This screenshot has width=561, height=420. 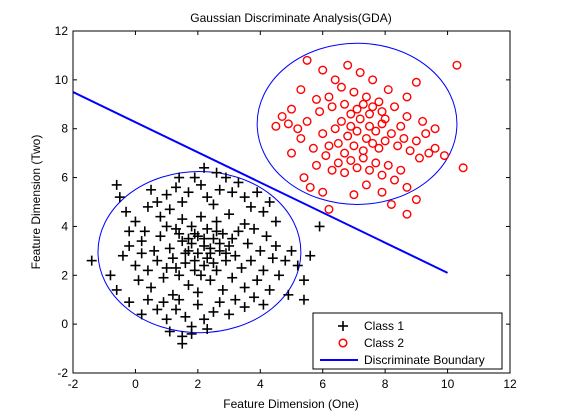 I want to click on y-tick-label: 2, so click(x=64, y=275).